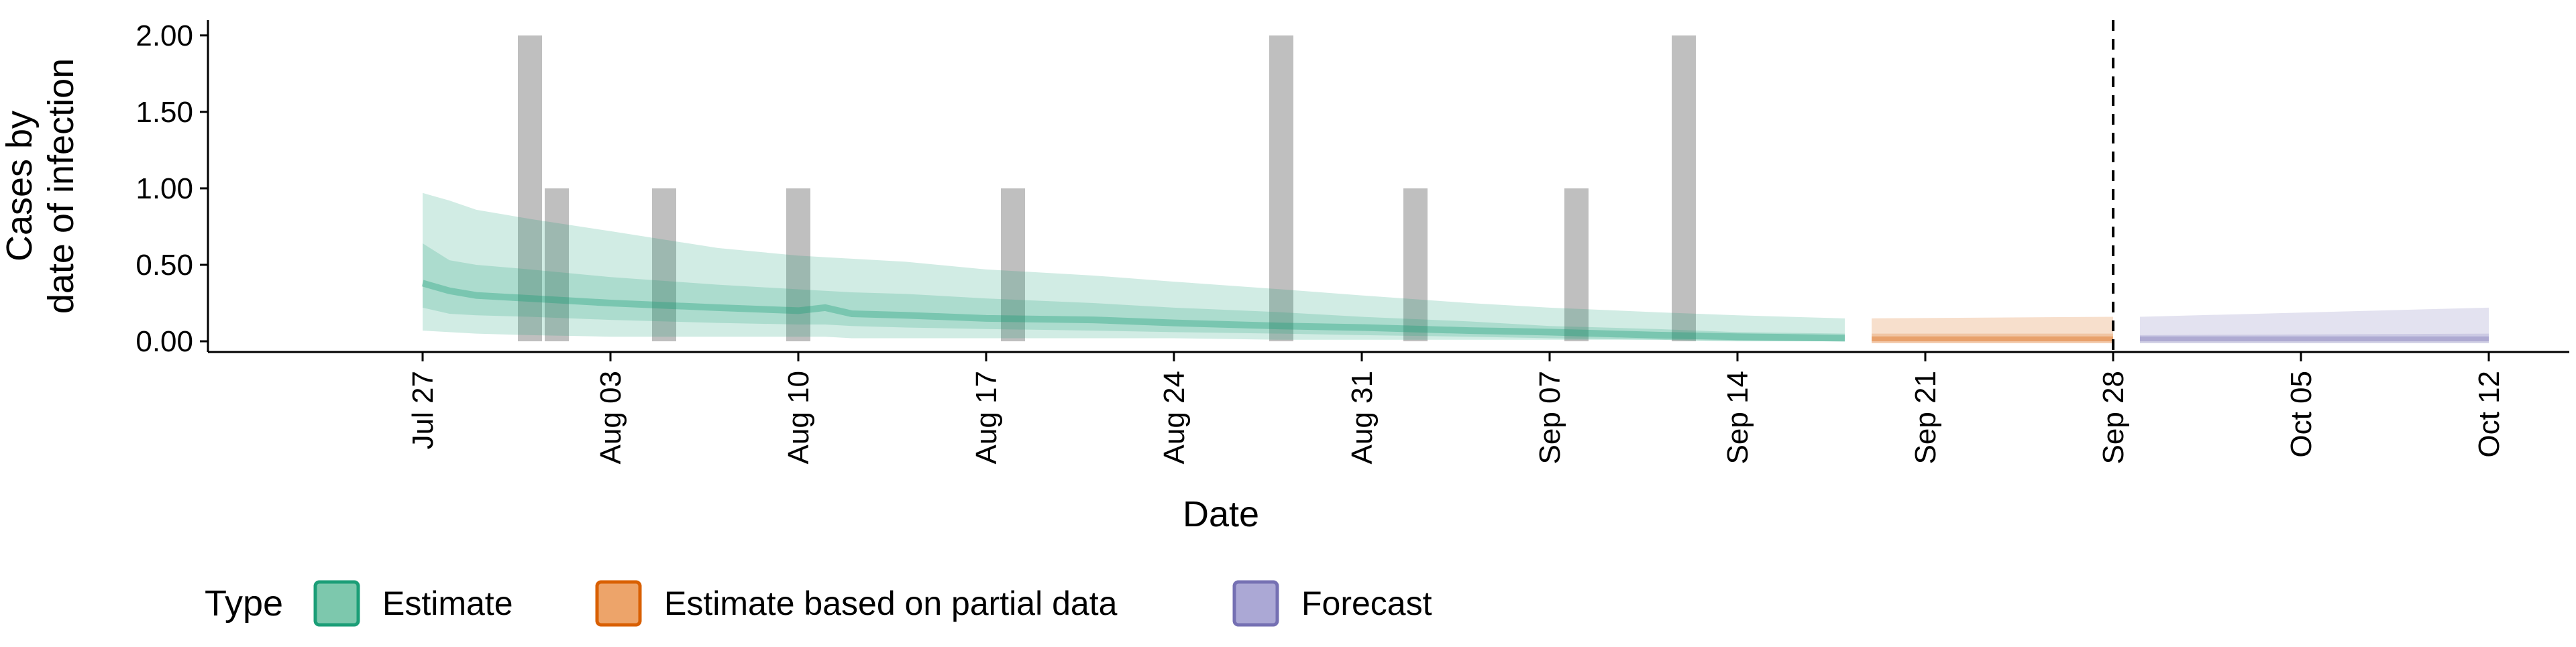  I want to click on x-axis-title: Date, so click(1221, 514).